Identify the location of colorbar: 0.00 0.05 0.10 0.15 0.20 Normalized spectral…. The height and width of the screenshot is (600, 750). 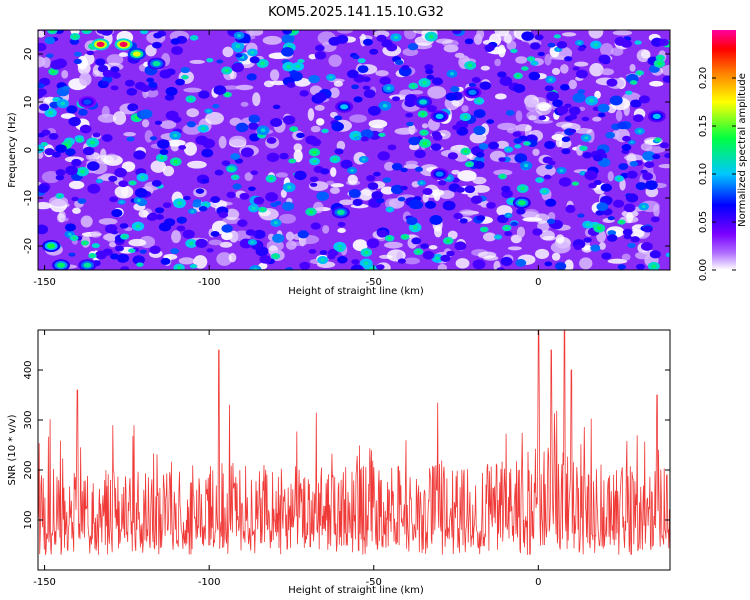
(723, 155).